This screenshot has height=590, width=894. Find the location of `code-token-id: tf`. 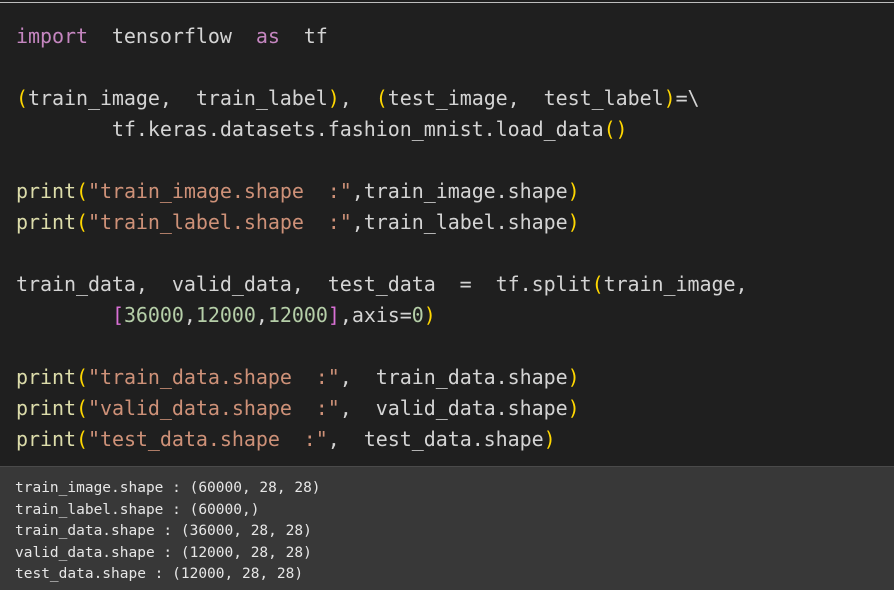

code-token-id: tf is located at coordinates (303, 36).